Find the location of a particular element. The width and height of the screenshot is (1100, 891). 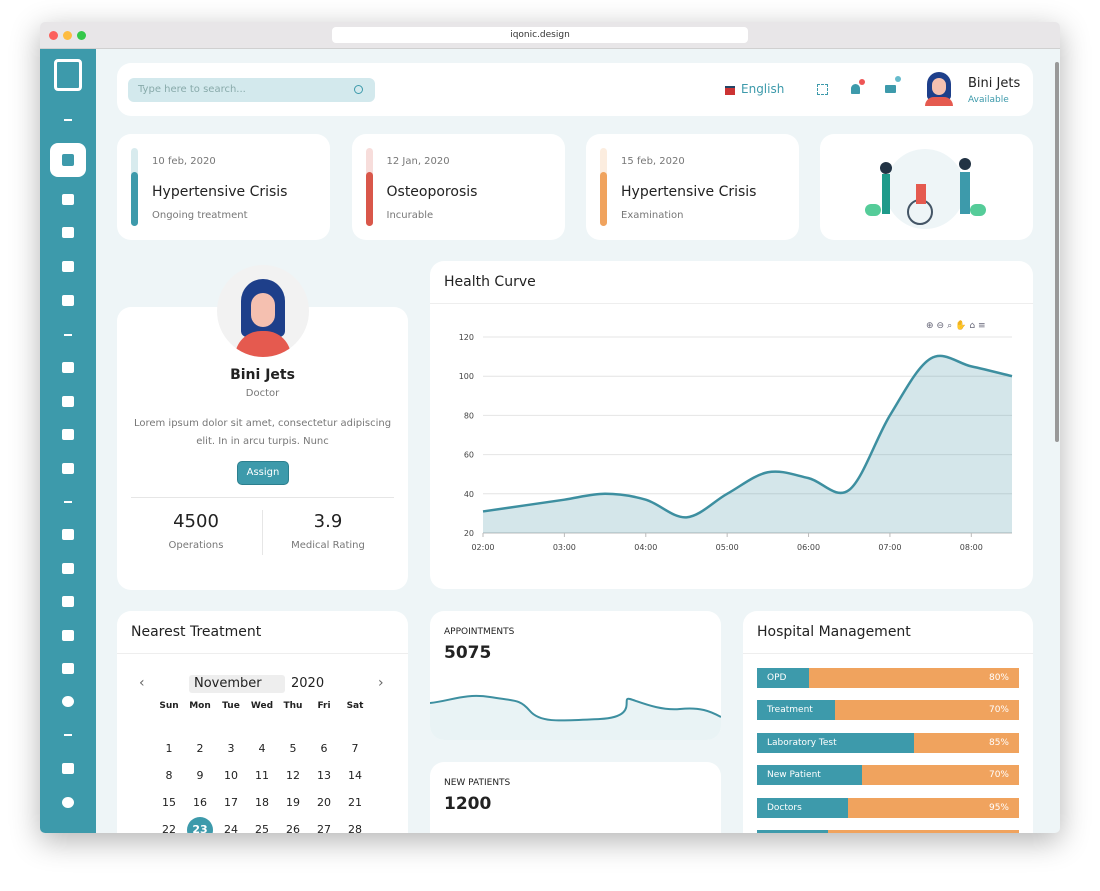

badge is located at coordinates (862, 82).